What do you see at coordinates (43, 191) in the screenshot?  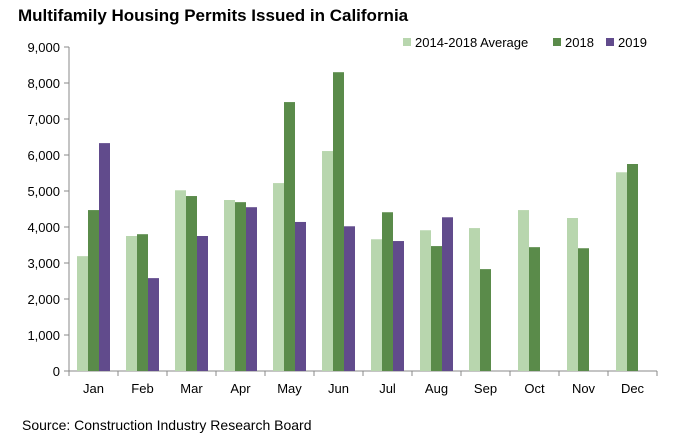 I see `y-tick-label: 5,000` at bounding box center [43, 191].